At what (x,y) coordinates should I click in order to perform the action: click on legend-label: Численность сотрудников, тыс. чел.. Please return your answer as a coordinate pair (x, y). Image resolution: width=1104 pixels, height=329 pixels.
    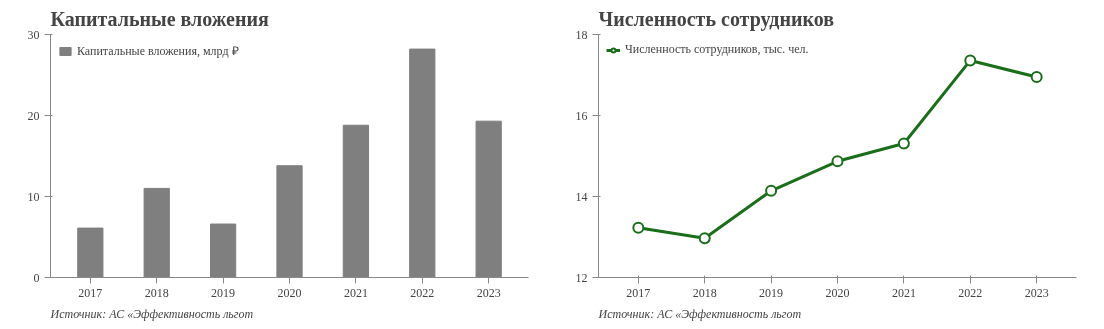
    Looking at the image, I should click on (717, 49).